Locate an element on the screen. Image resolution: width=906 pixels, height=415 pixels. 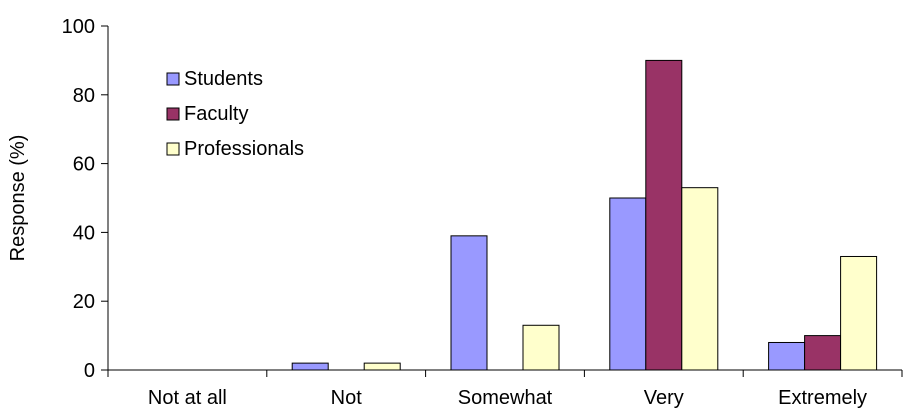
legend-swatch-students is located at coordinates (173, 79).